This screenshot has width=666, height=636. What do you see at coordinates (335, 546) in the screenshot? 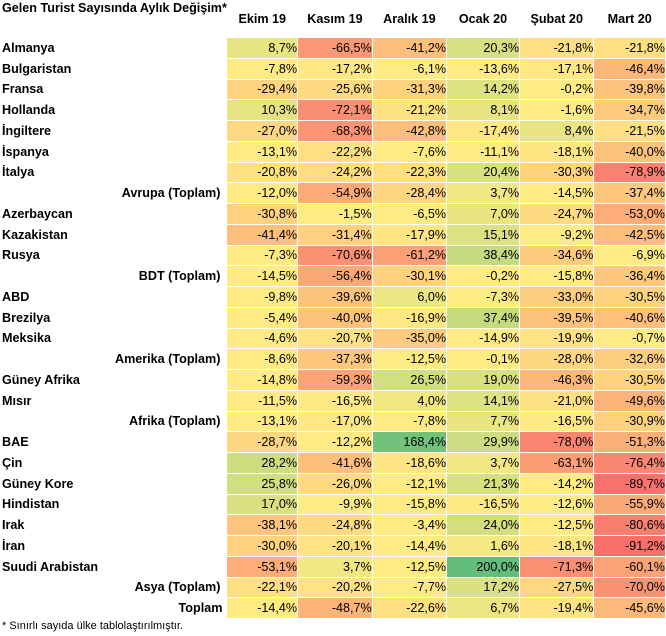
I see `value-cell: -20,1%` at bounding box center [335, 546].